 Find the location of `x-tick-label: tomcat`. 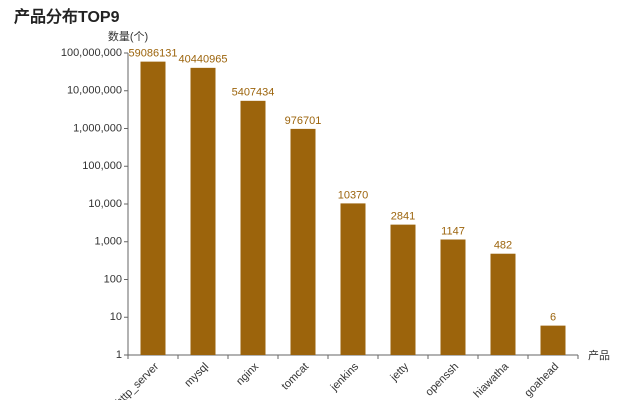

x-tick-label: tomcat is located at coordinates (295, 377).